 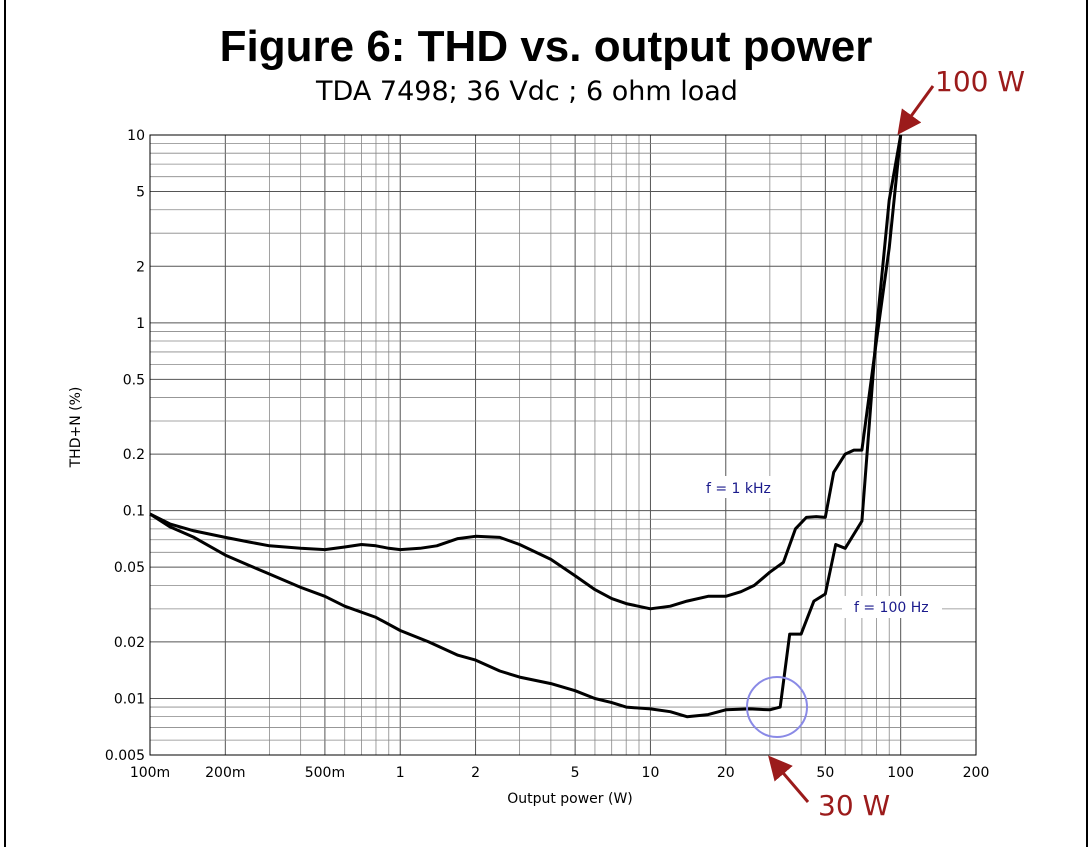 I want to click on x-tick-label: 100m, so click(x=150, y=773).